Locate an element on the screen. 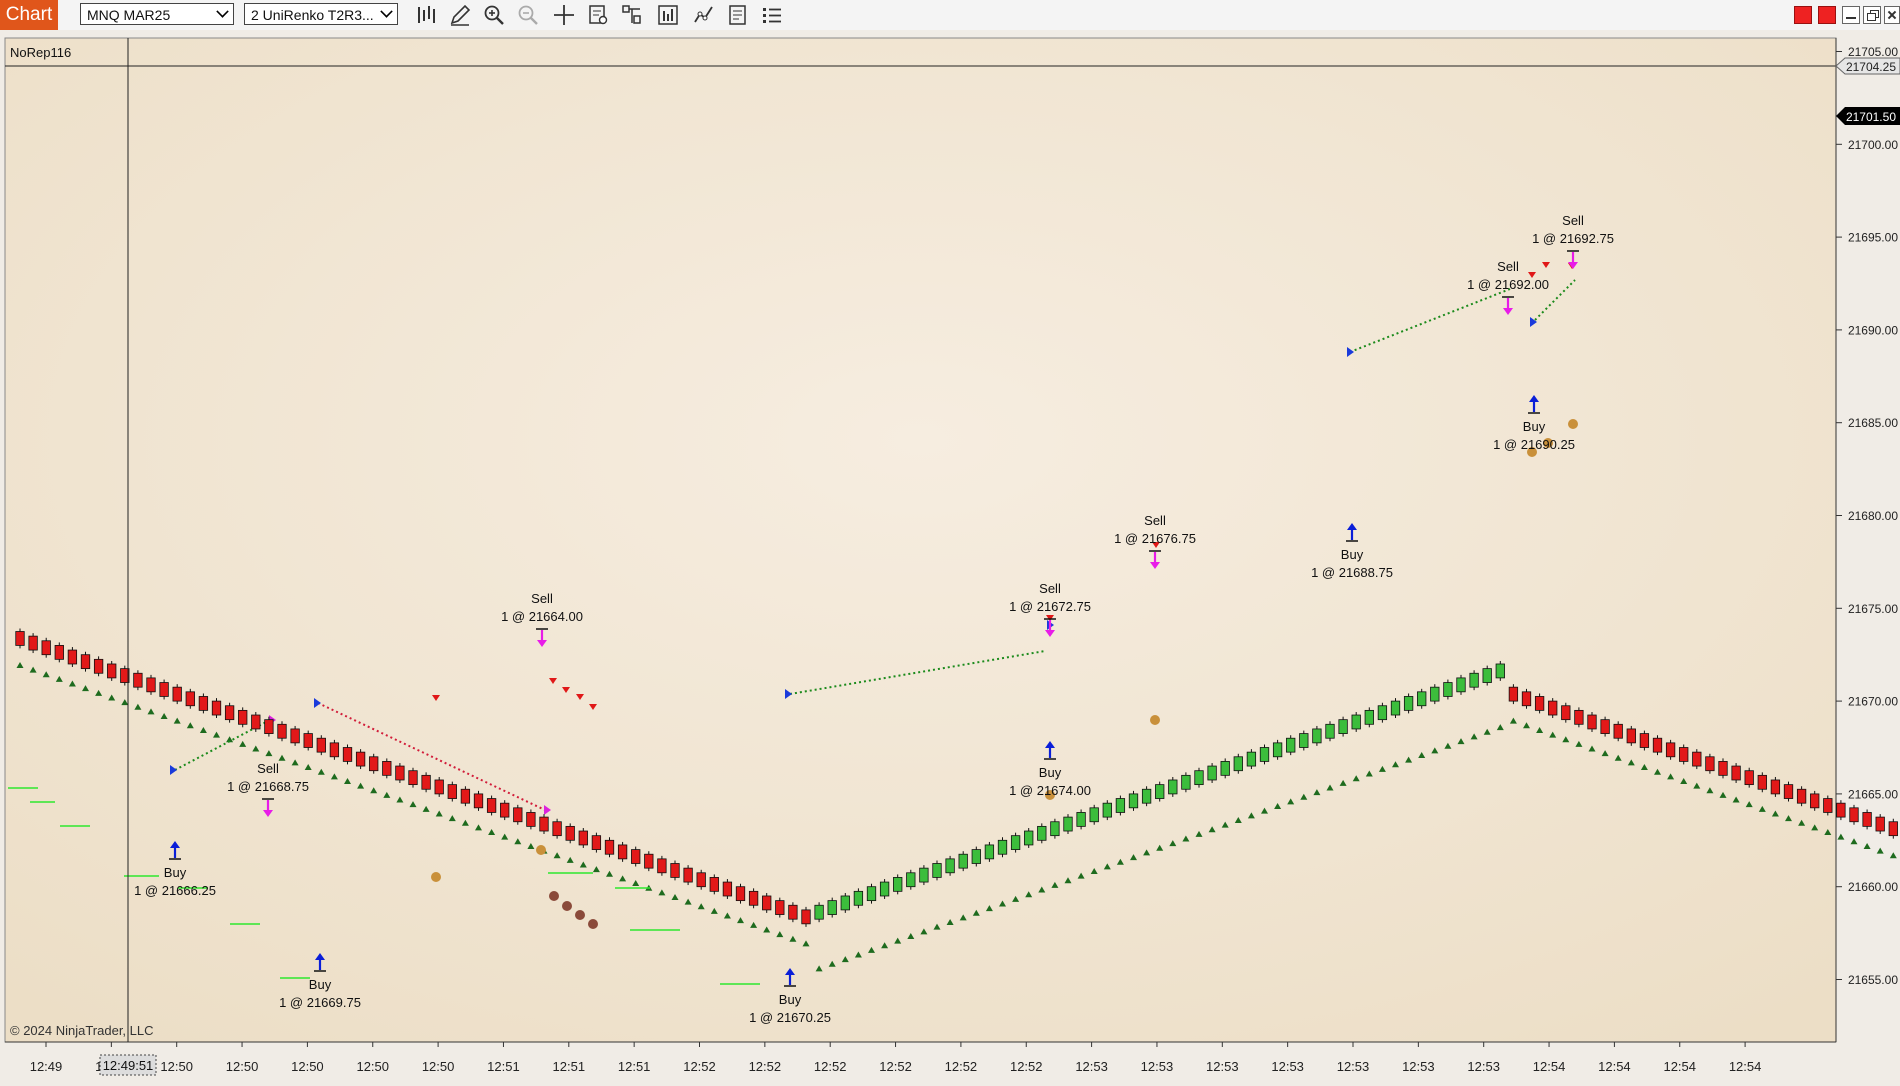  price-tick-label: 21685.00 is located at coordinates (1873, 423).